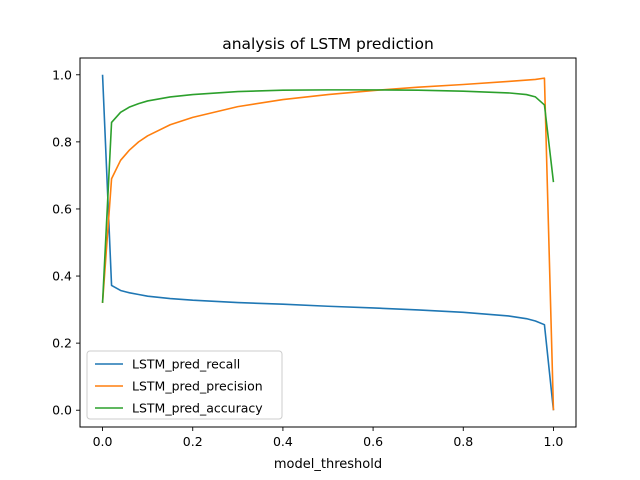 The width and height of the screenshot is (640, 480). Describe the element at coordinates (66, 242) in the screenshot. I see `y-axis: 0.0 0.2 0.4 0.6 0.8 1.0` at that location.